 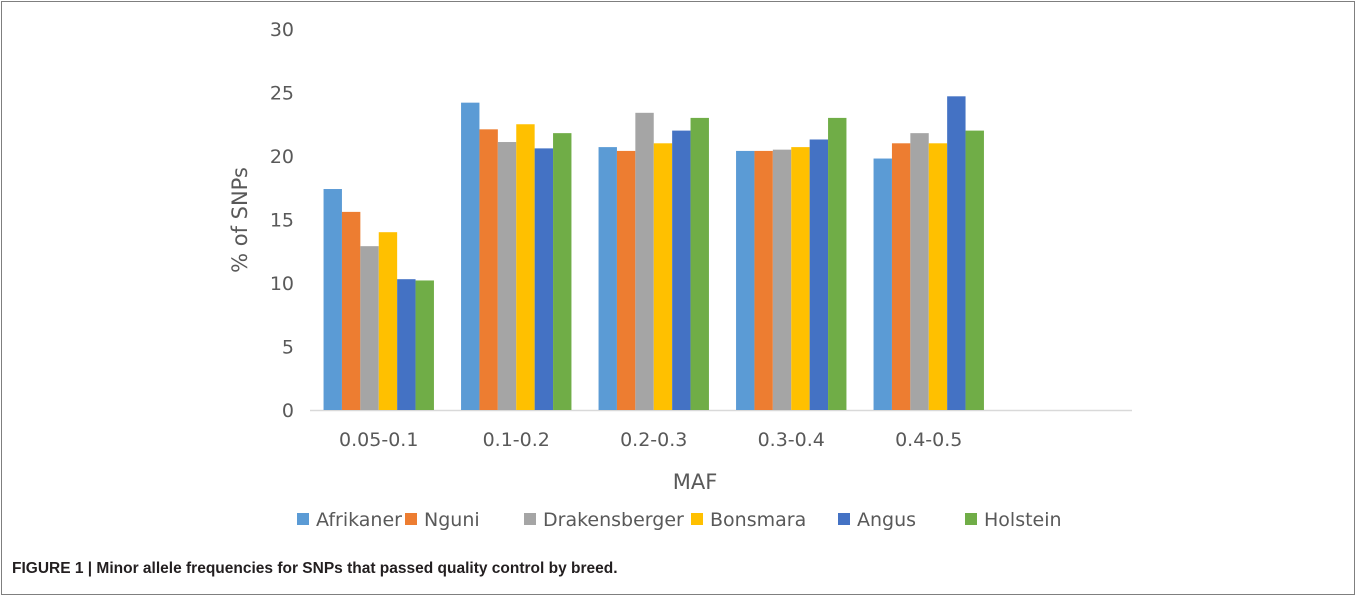 I want to click on bar-nguni-0.1-0.2, so click(x=488, y=269).